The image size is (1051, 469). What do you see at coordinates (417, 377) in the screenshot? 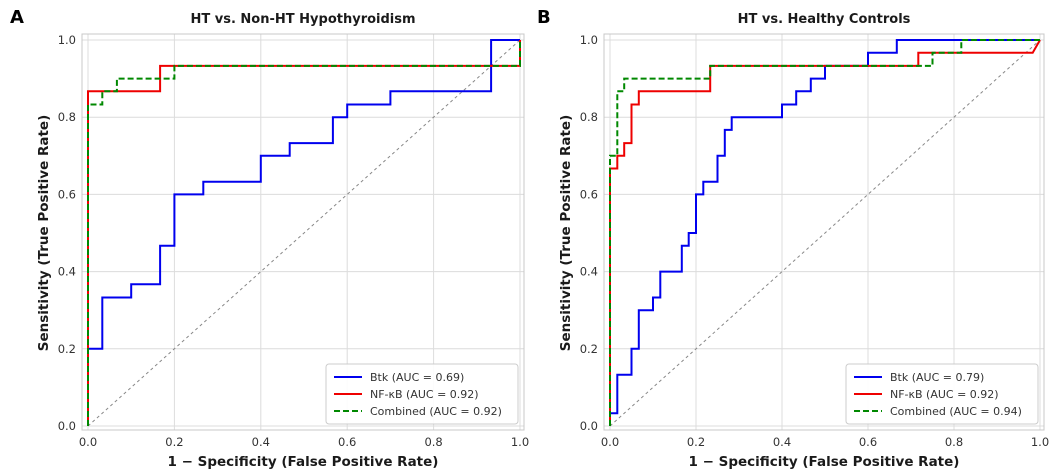
I see `legend-entry: Btk (AUC = 0.69)` at bounding box center [417, 377].